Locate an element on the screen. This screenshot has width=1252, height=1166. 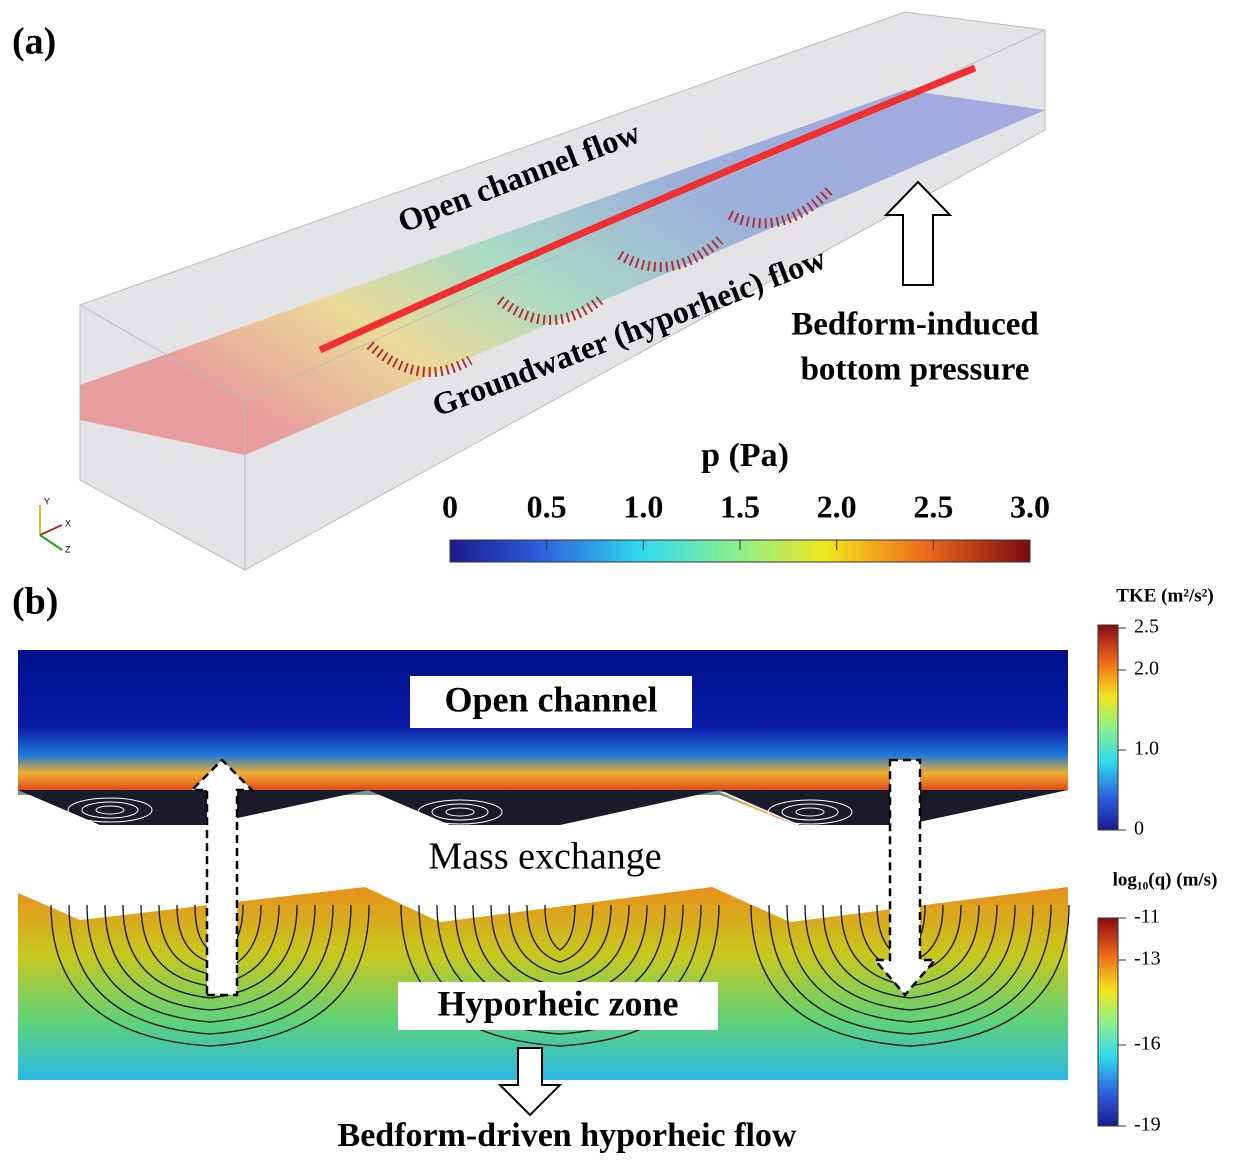
colorbar-title: TKE (m²/s²) is located at coordinates (1164, 595).